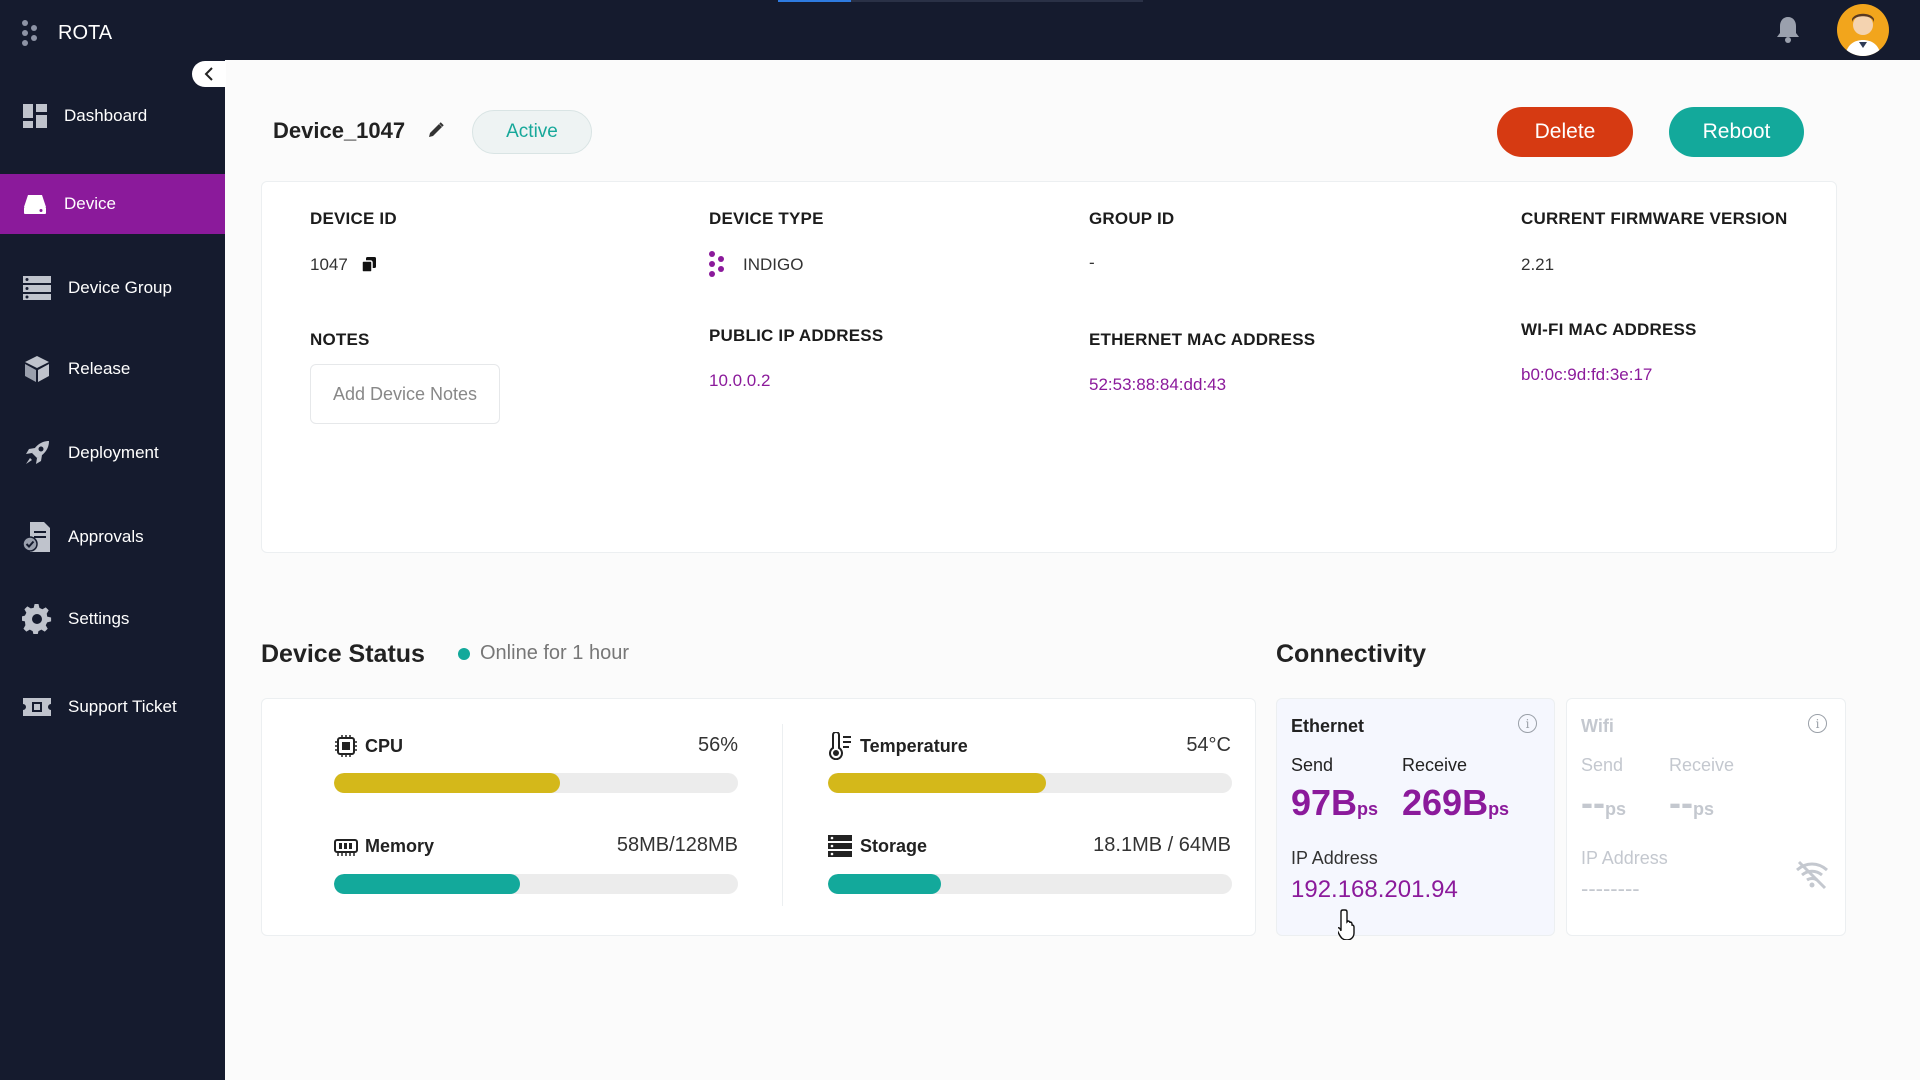  Describe the element at coordinates (1030, 884) in the screenshot. I see `storage-progress-bar` at that location.